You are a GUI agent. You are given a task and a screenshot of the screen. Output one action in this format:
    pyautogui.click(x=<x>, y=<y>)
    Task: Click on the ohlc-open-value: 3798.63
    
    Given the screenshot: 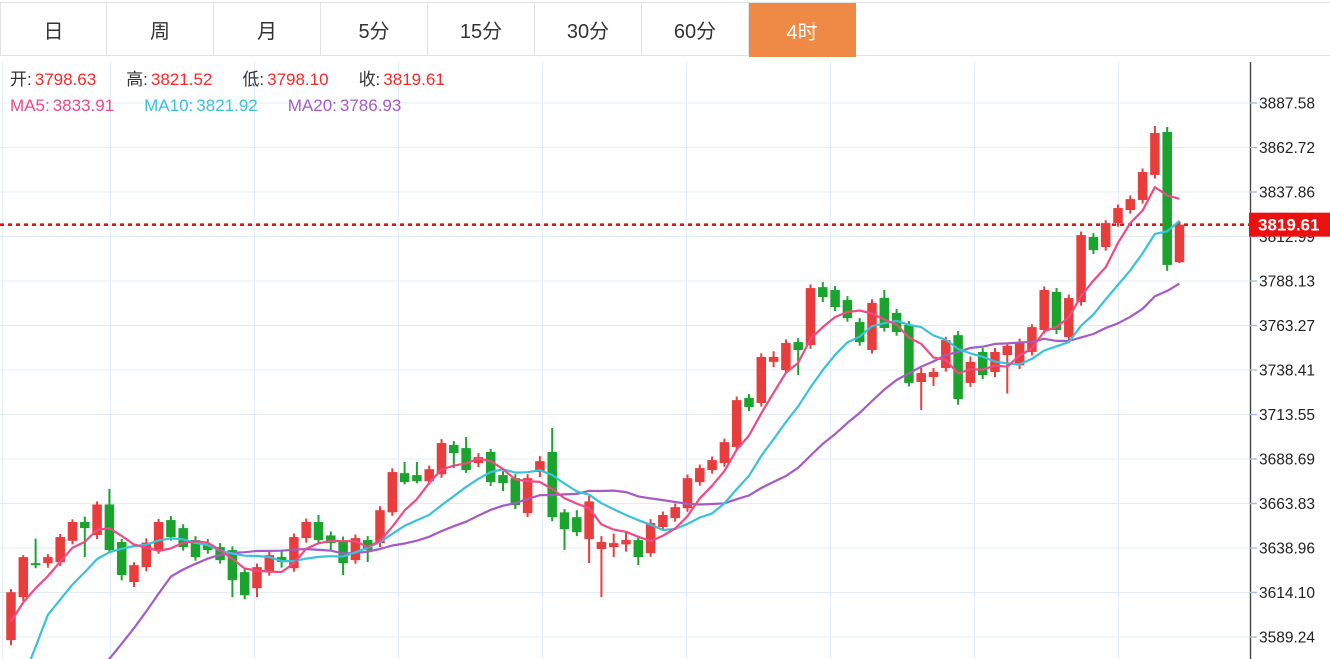 What is the action you would take?
    pyautogui.click(x=65, y=79)
    